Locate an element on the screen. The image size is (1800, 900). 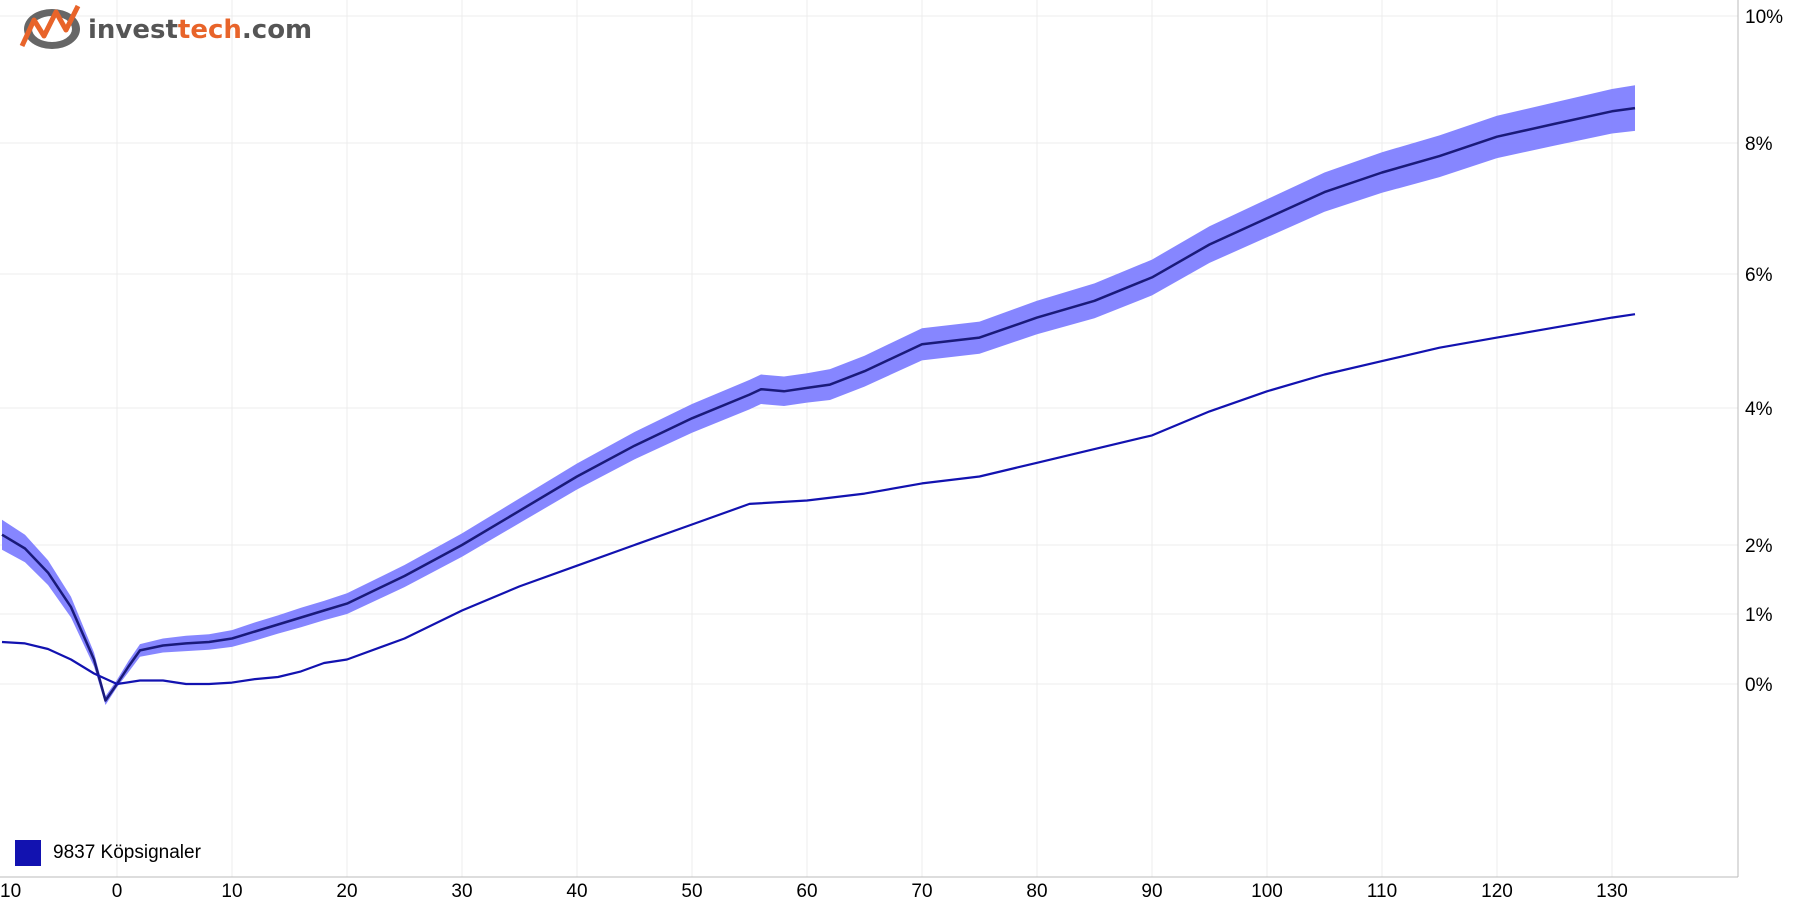
logo-text-tech: tech is located at coordinates (210, 30).